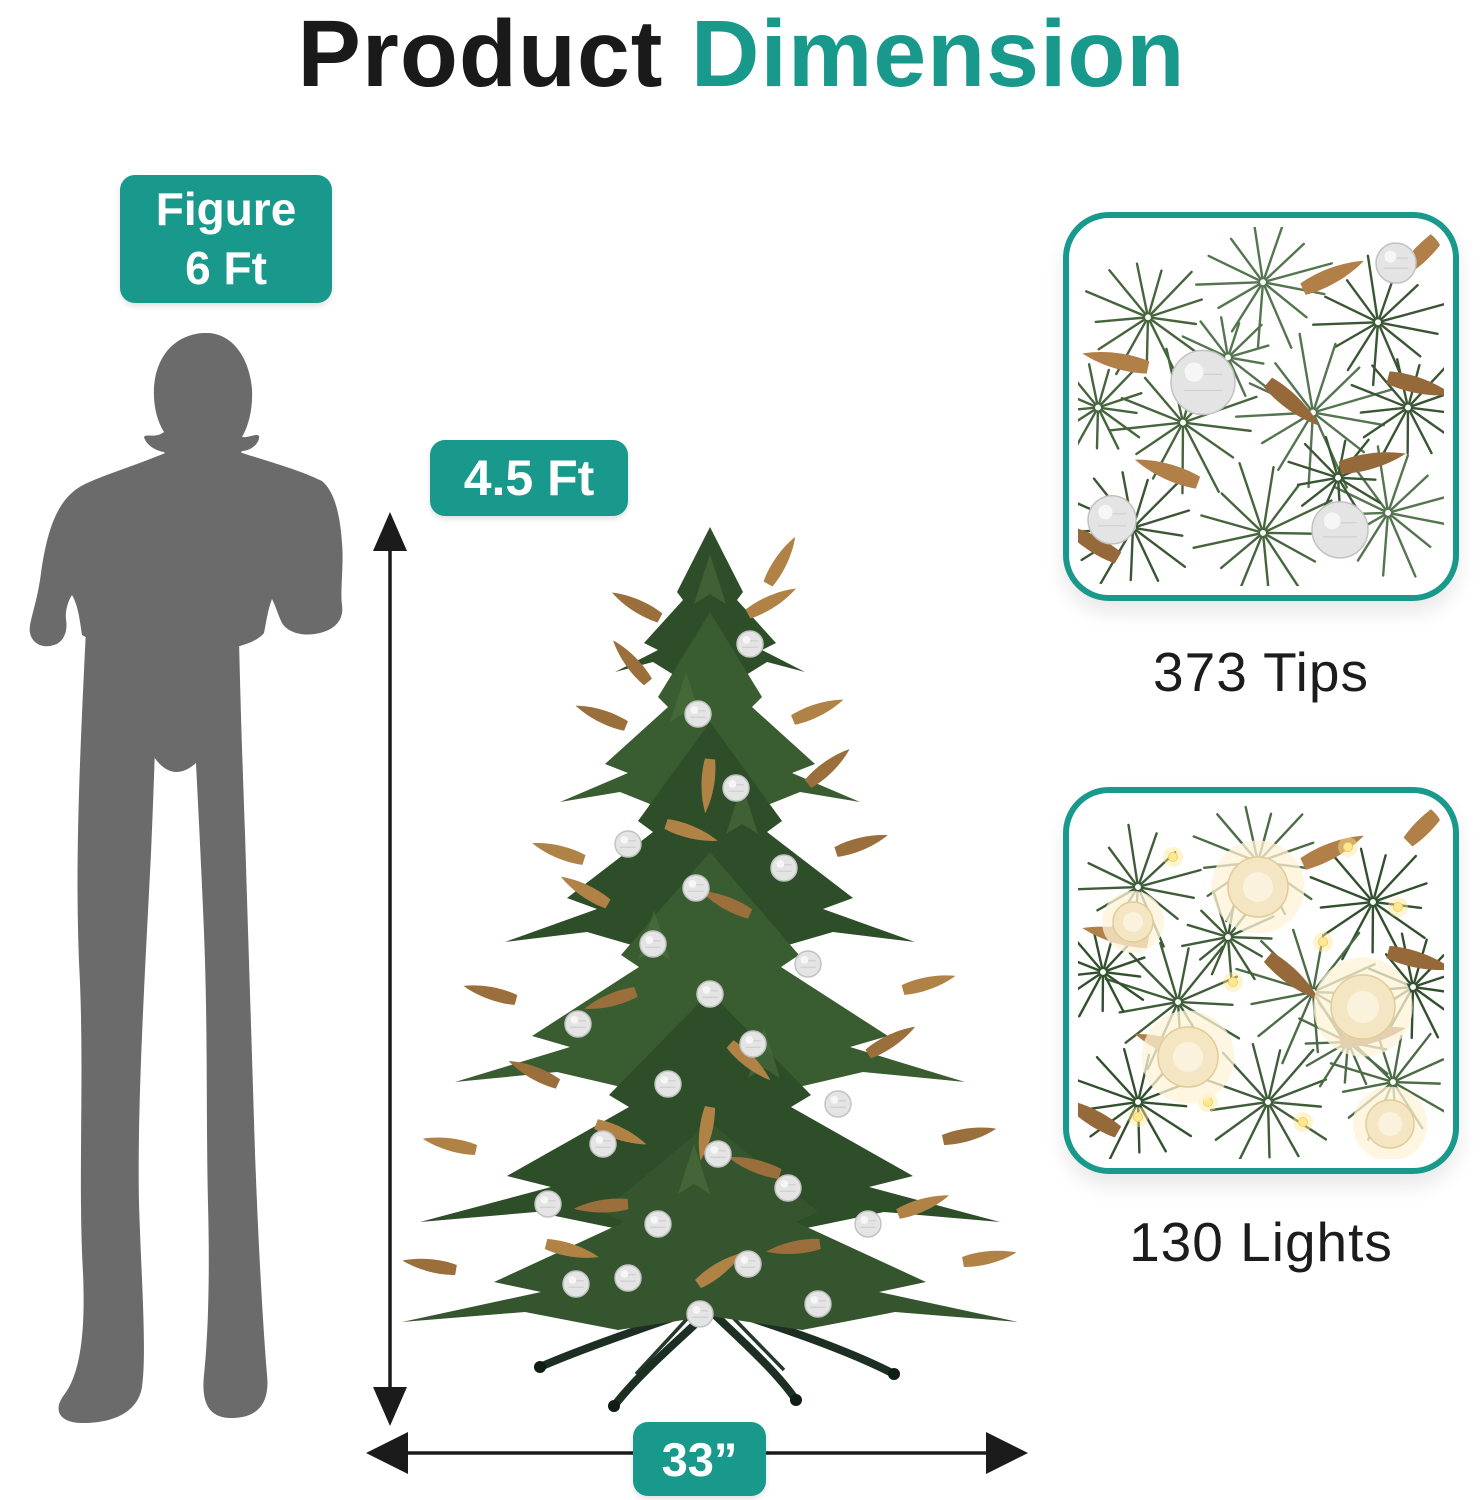 The image size is (1483, 1500). Describe the element at coordinates (226, 239) in the screenshot. I see `figure-height-badge: Figure 6 Ft` at that location.